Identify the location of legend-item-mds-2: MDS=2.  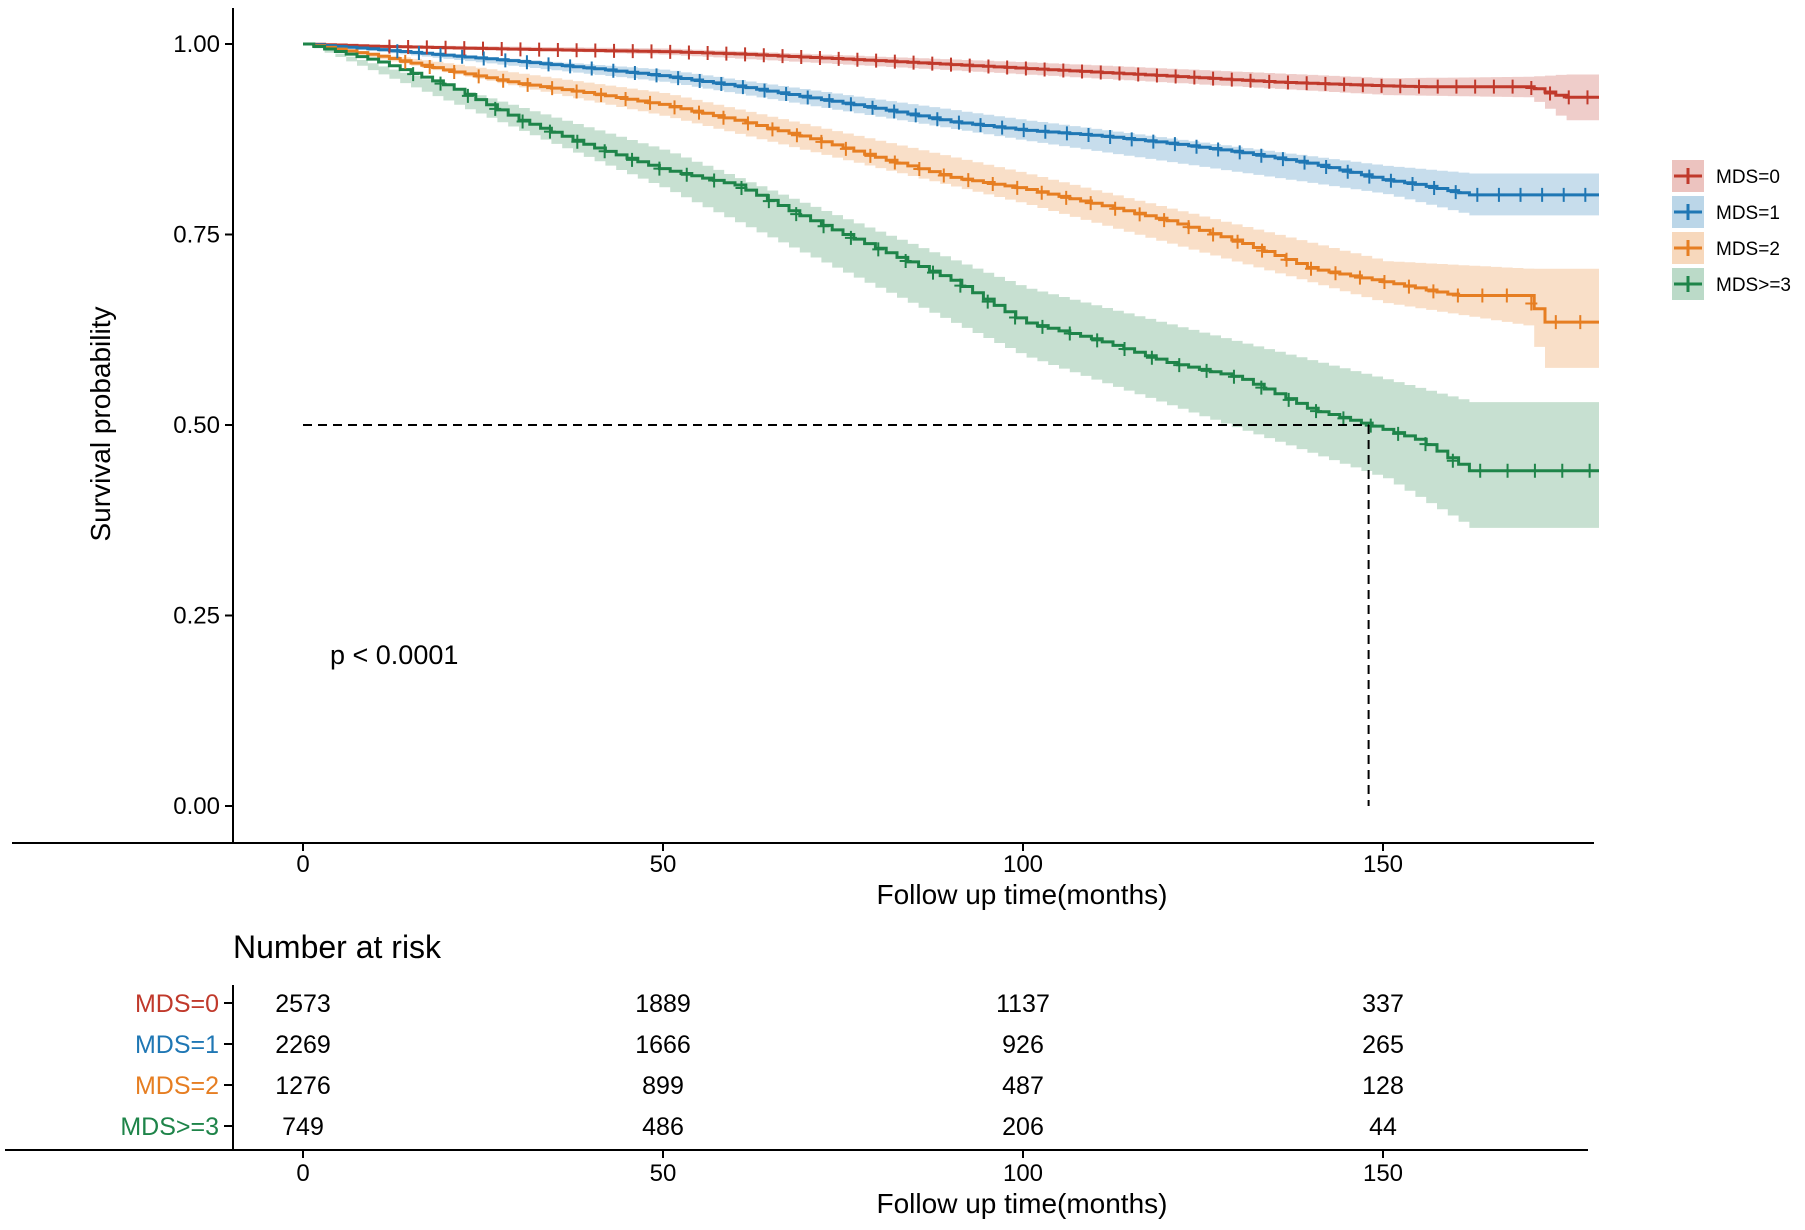
(1726, 248).